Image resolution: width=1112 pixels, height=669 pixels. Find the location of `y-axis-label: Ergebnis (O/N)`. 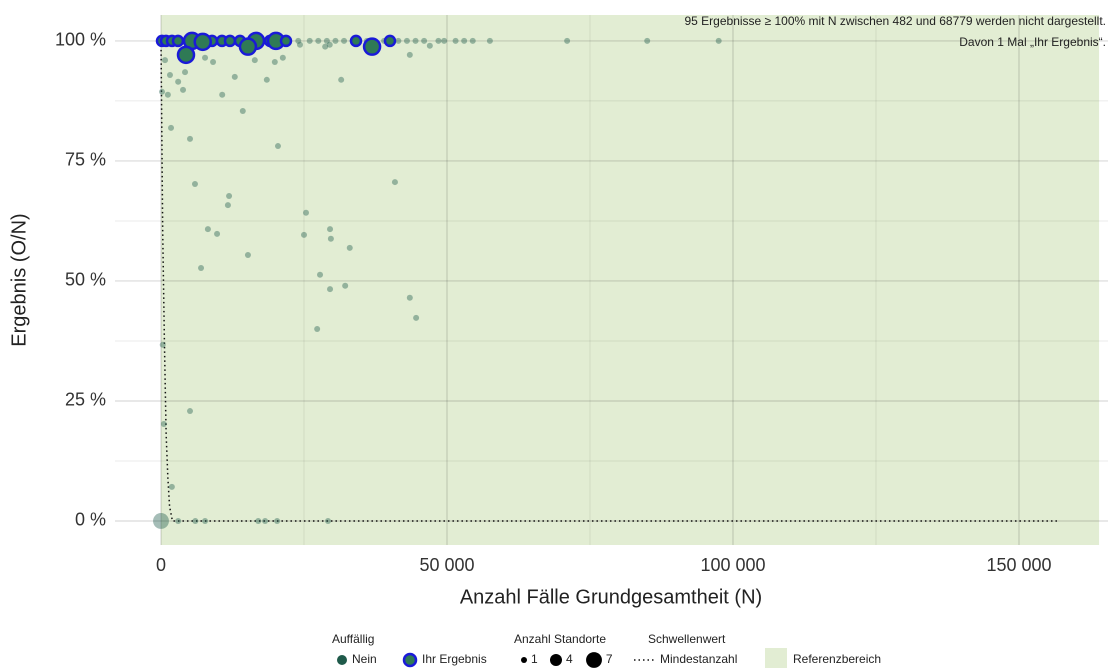

y-axis-label: Ergebnis (O/N) is located at coordinates (19, 279).